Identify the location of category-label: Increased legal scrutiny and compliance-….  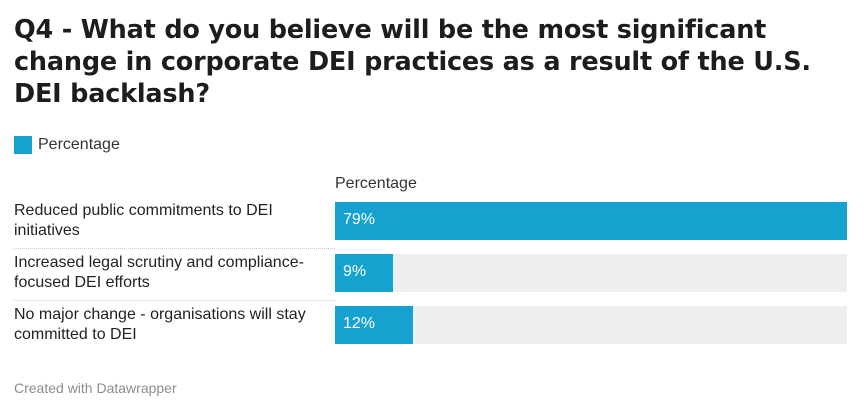
(159, 272).